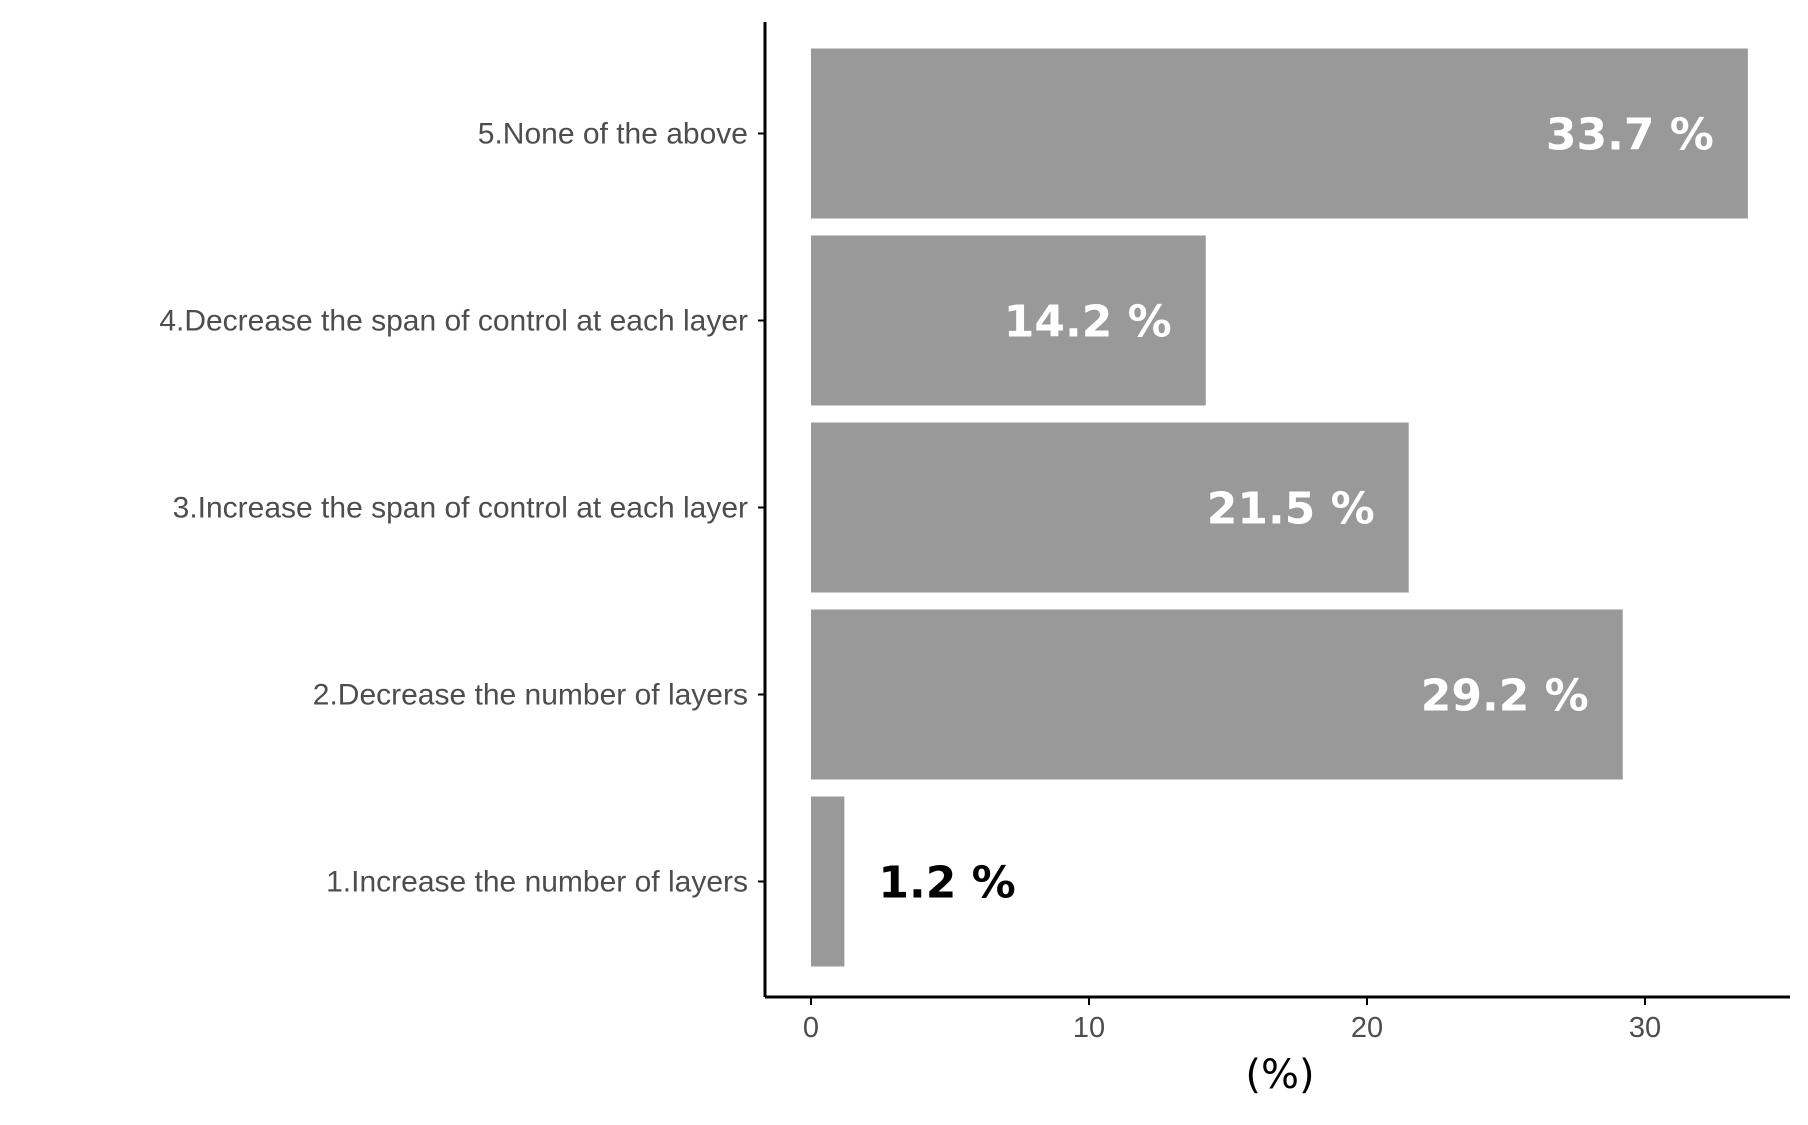 This screenshot has width=1808, height=1125. Describe the element at coordinates (1279, 1075) in the screenshot. I see `x-axis-title: (%)` at that location.